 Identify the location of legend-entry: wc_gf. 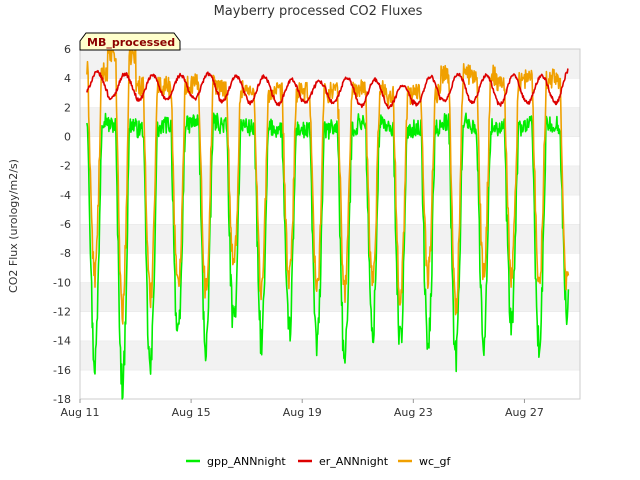
(435, 461).